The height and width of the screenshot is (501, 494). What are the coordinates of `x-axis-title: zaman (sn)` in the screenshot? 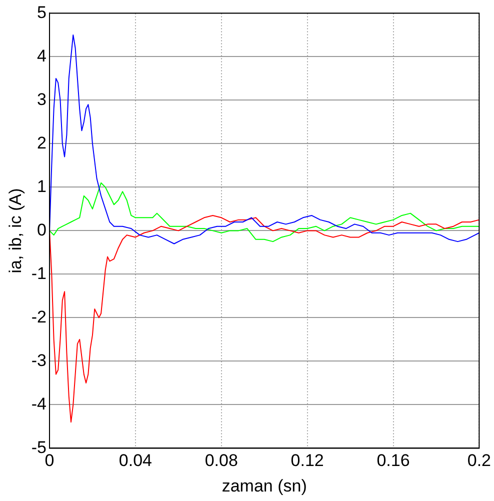 It's located at (264, 486).